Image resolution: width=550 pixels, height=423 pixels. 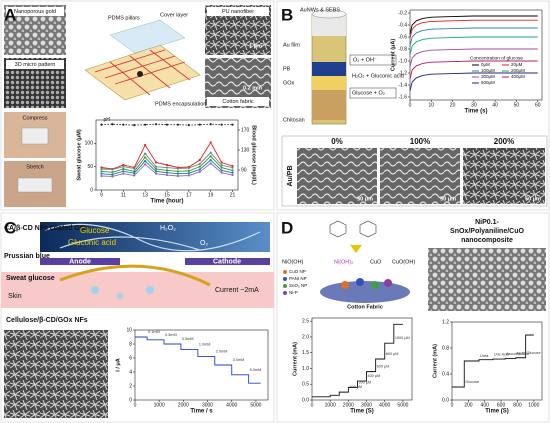 I want to click on y-tick-label: -1.6, so click(x=402, y=97).